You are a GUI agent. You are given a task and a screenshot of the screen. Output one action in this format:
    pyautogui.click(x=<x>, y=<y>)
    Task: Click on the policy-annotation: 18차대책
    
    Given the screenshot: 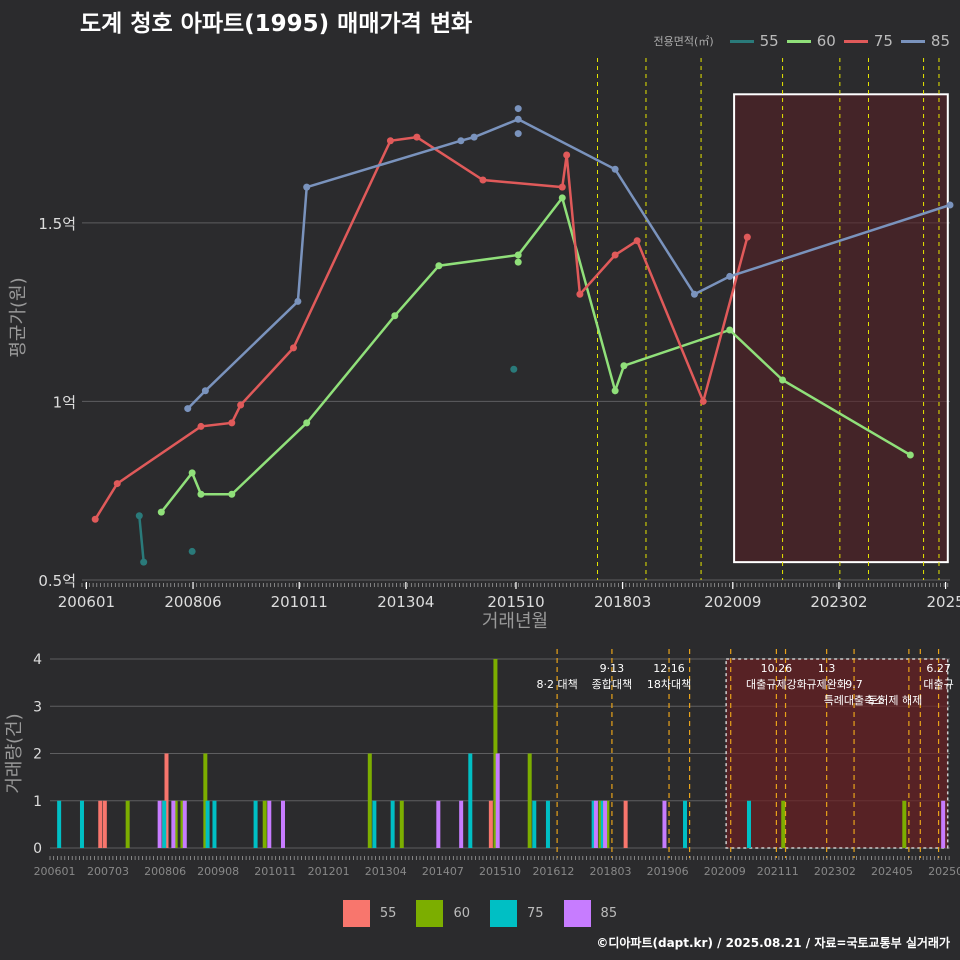 What is the action you would take?
    pyautogui.click(x=669, y=684)
    